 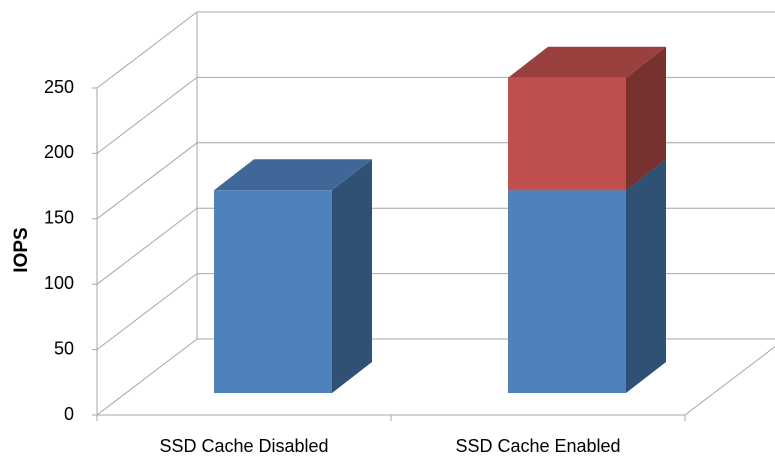 What do you see at coordinates (59, 218) in the screenshot?
I see `y-tick-label: 150` at bounding box center [59, 218].